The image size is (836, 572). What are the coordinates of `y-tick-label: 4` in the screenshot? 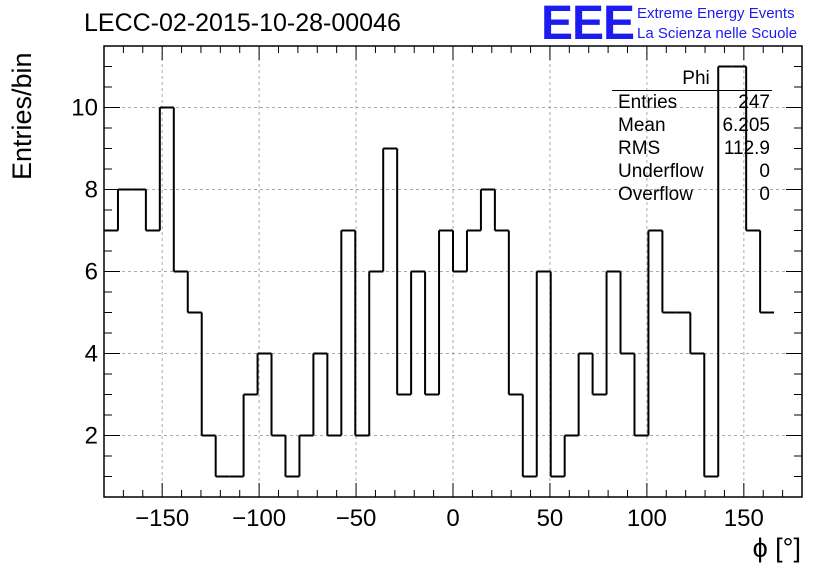 It's located at (91, 354).